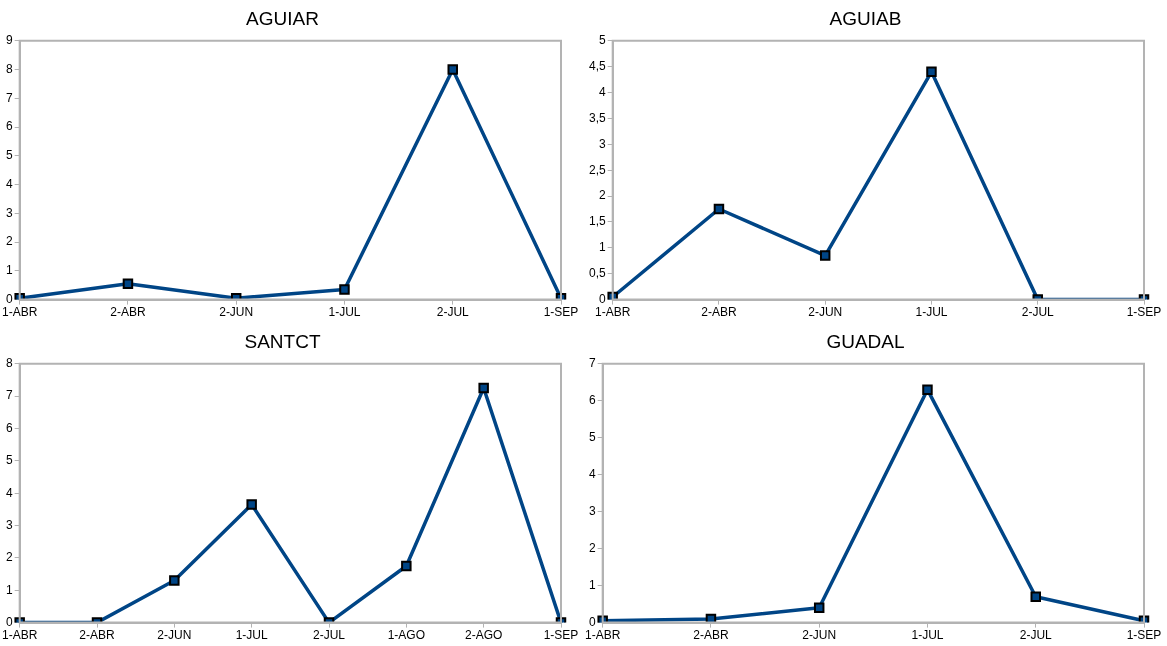 This screenshot has height=646, width=1167. Describe the element at coordinates (9, 40) in the screenshot. I see `y-tick-label: 9` at that location.